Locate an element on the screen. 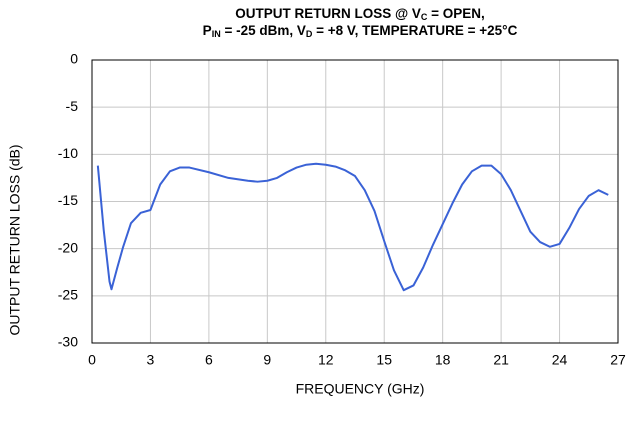 Image resolution: width=639 pixels, height=438 pixels. x-axis-label: FREQUENCY (GHz) is located at coordinates (360, 389).